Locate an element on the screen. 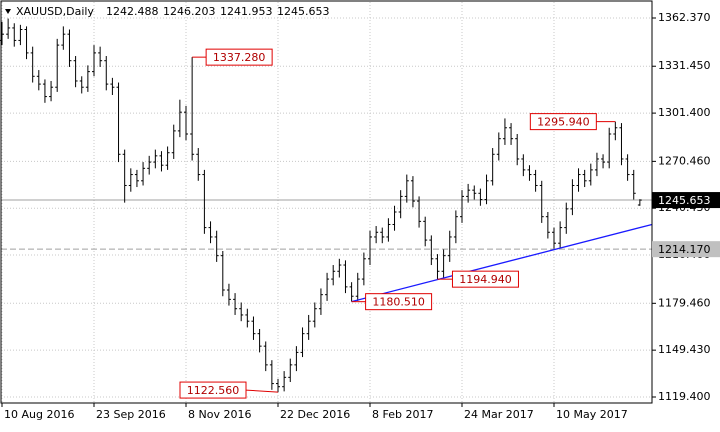 The width and height of the screenshot is (720, 432). x-tick-label: 22 Dec 2016 is located at coordinates (315, 414).